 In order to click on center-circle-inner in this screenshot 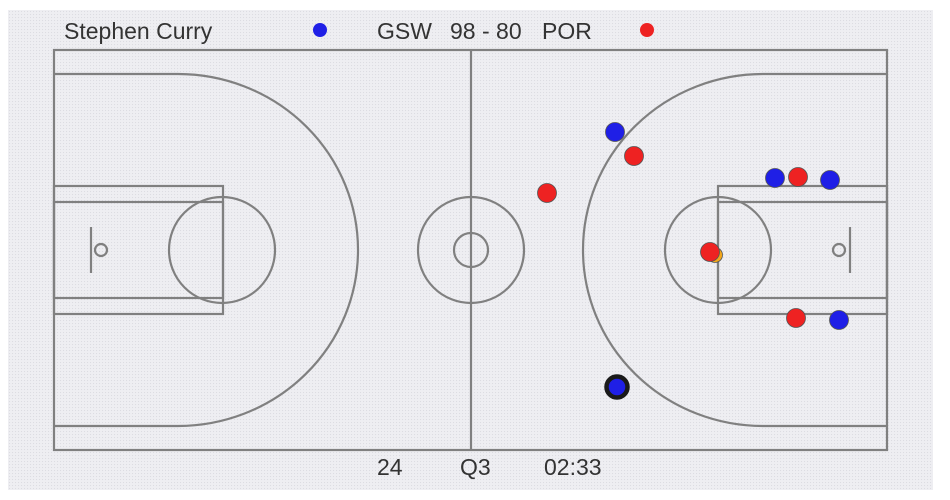, I will do `click(471, 250)`.